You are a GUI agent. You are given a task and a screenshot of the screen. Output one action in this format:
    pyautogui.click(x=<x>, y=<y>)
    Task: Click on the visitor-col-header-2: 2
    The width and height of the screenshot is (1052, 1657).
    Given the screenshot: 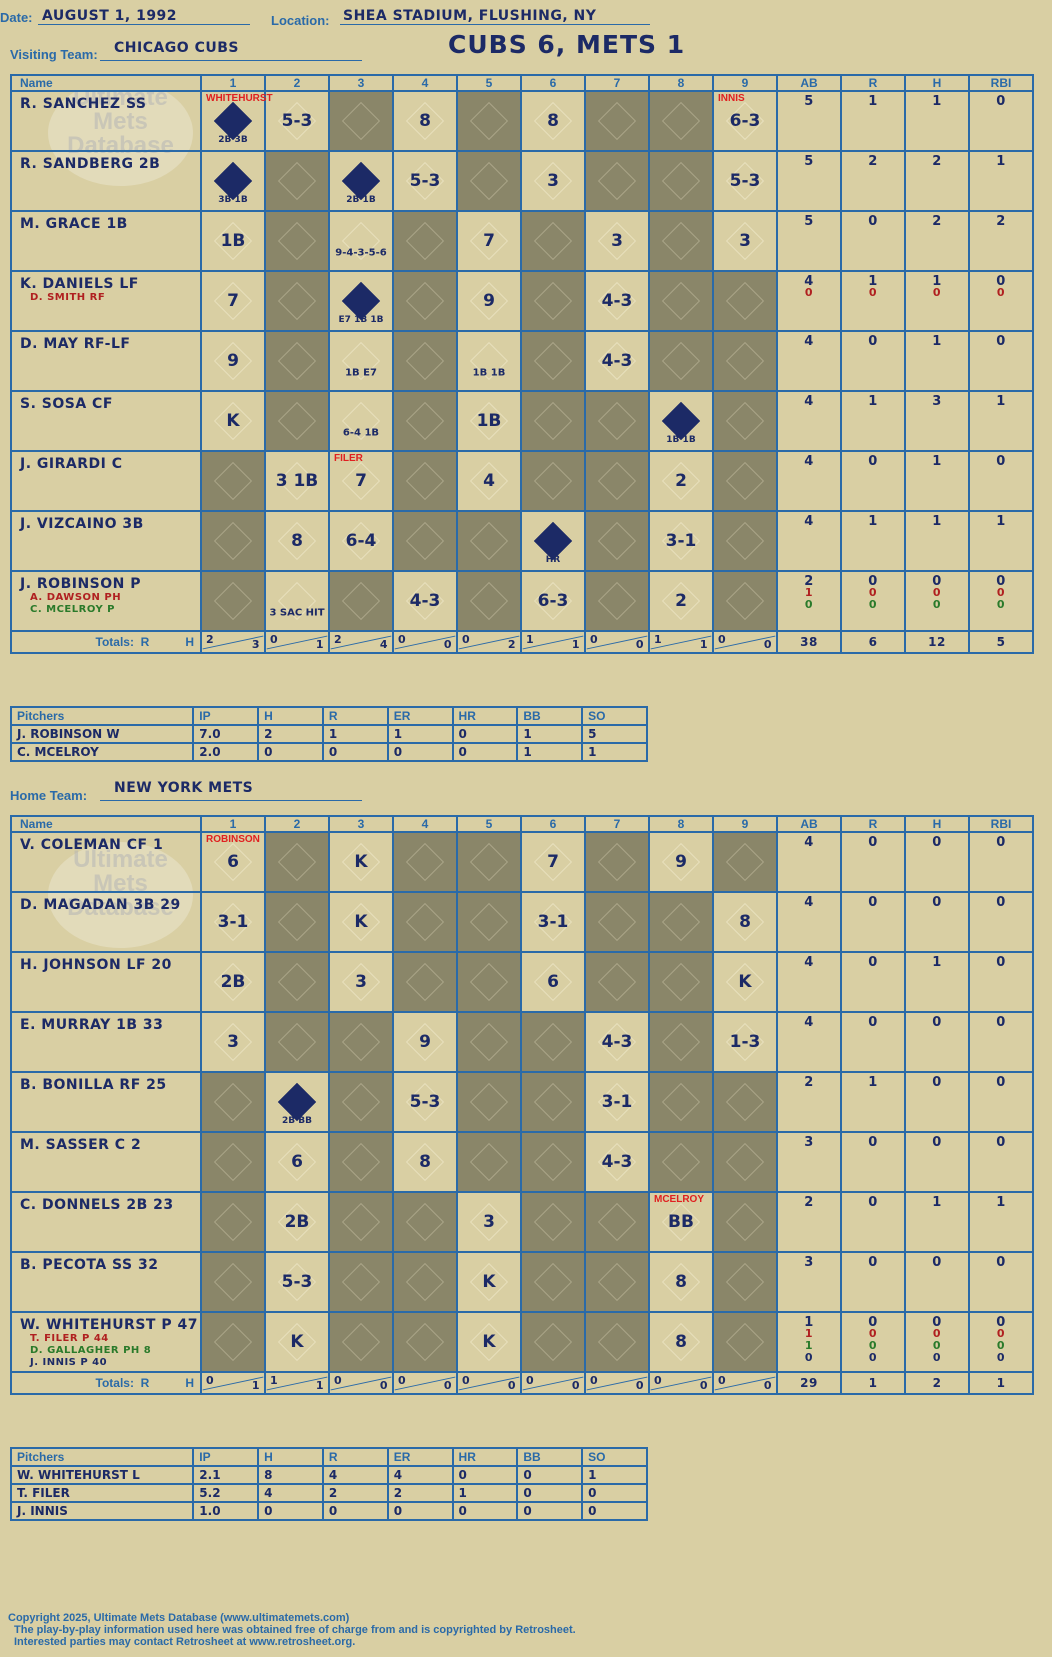 What is the action you would take?
    pyautogui.click(x=297, y=83)
    